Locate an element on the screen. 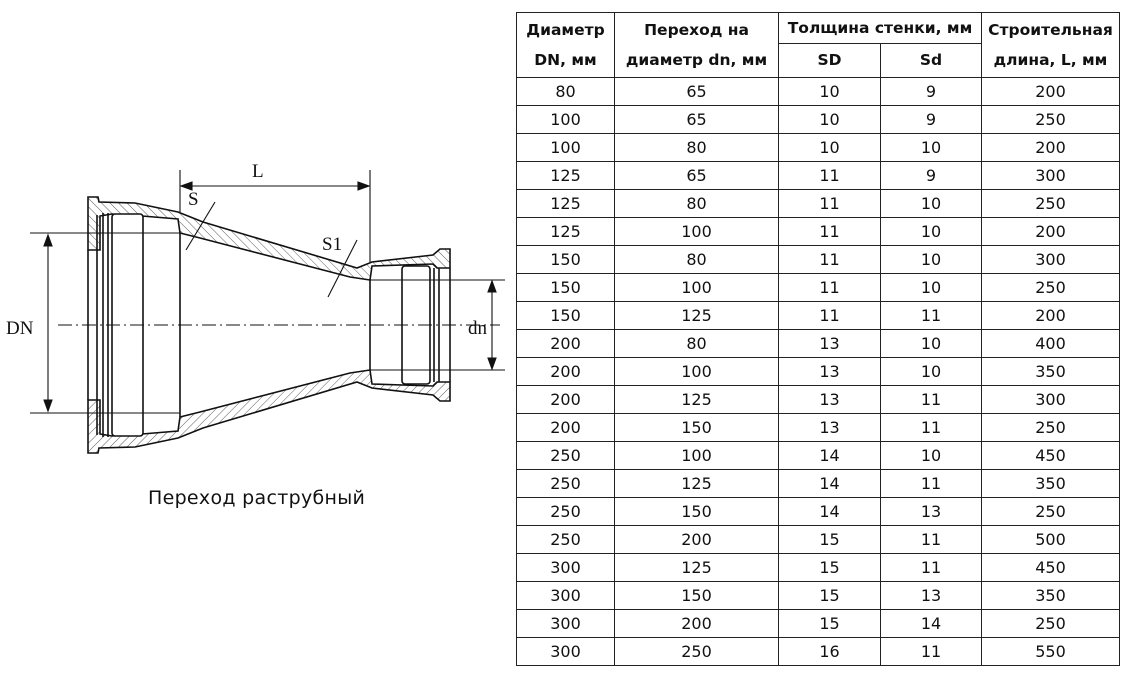  table-row: 200 80 13 10 400 is located at coordinates (818, 343).